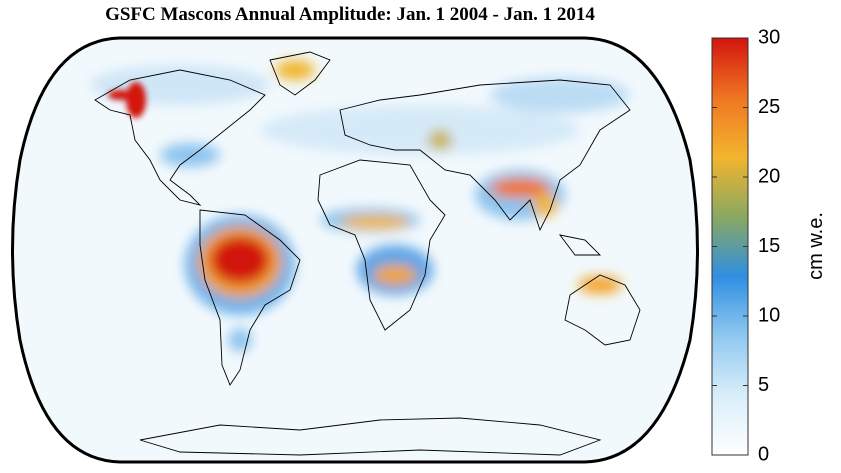  What do you see at coordinates (769, 315) in the screenshot?
I see `colorbar-tick-label: 10` at bounding box center [769, 315].